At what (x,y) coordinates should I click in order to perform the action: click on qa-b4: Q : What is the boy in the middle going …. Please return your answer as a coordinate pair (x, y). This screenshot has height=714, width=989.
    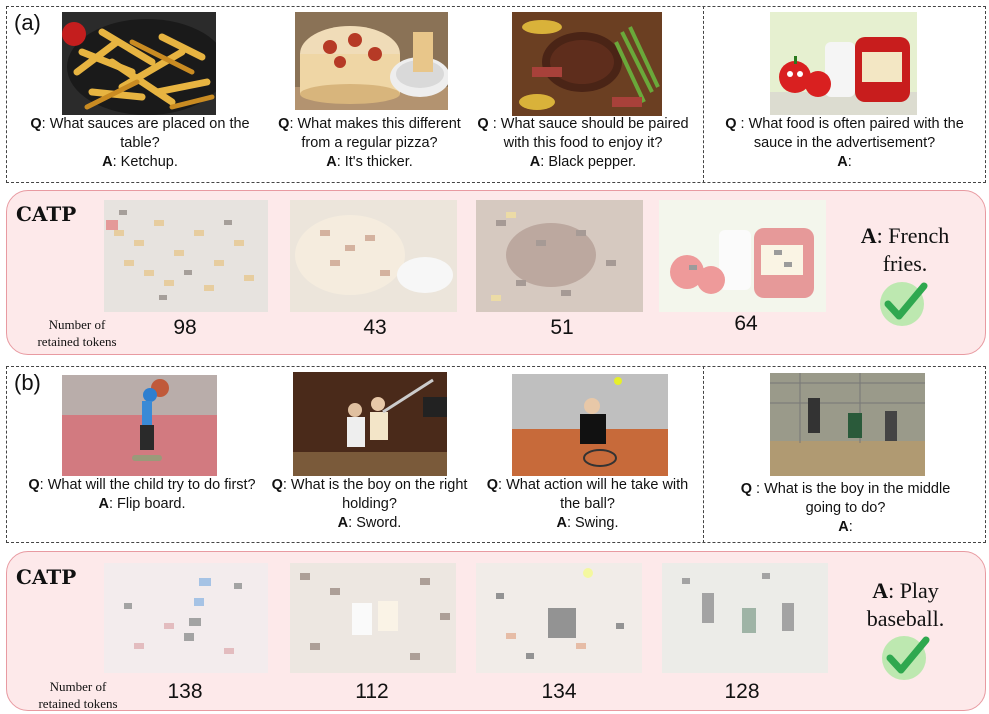
    Looking at the image, I should click on (845, 508).